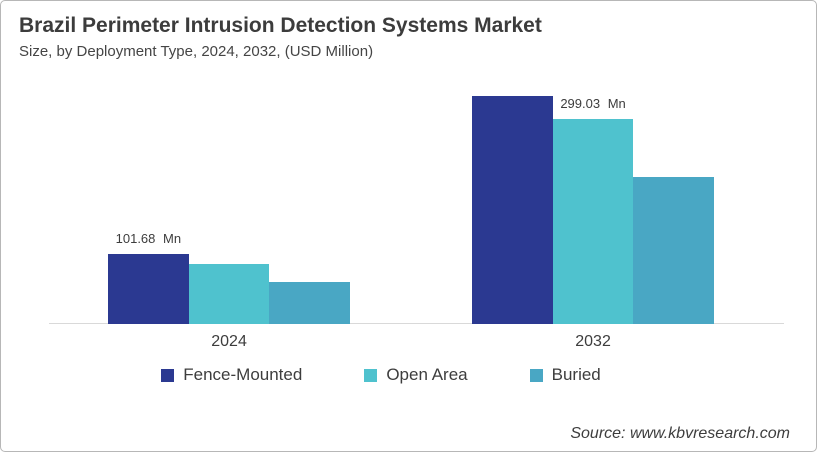 This screenshot has height=452, width=817. What do you see at coordinates (168, 375) in the screenshot?
I see `legend-swatch-fence-mounted` at bounding box center [168, 375].